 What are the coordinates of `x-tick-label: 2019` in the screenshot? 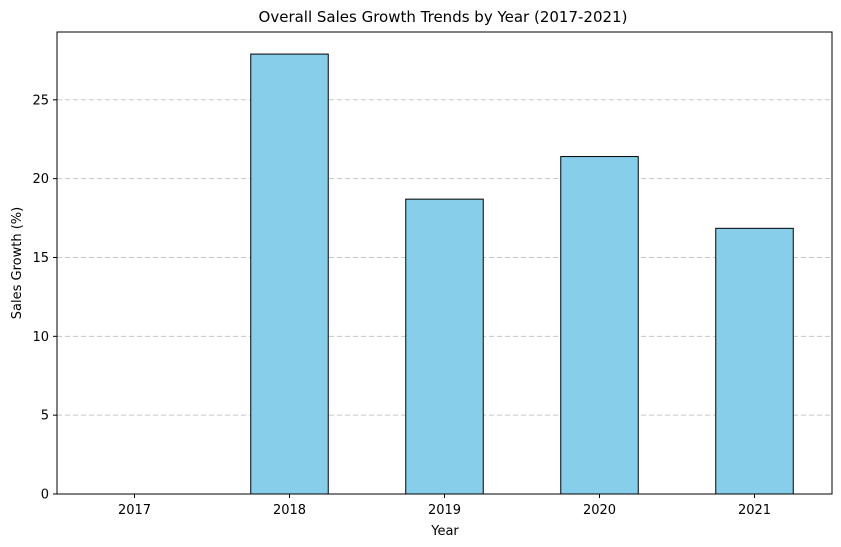 It's located at (444, 510).